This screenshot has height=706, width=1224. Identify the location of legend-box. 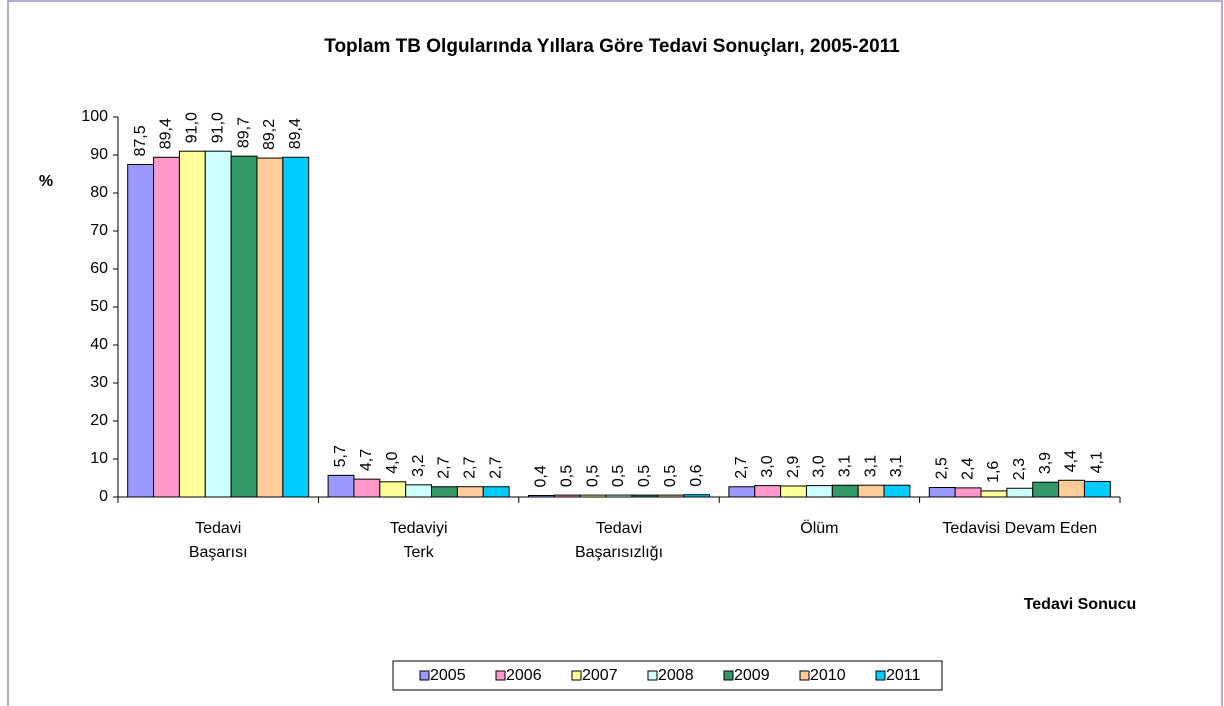
(667, 675).